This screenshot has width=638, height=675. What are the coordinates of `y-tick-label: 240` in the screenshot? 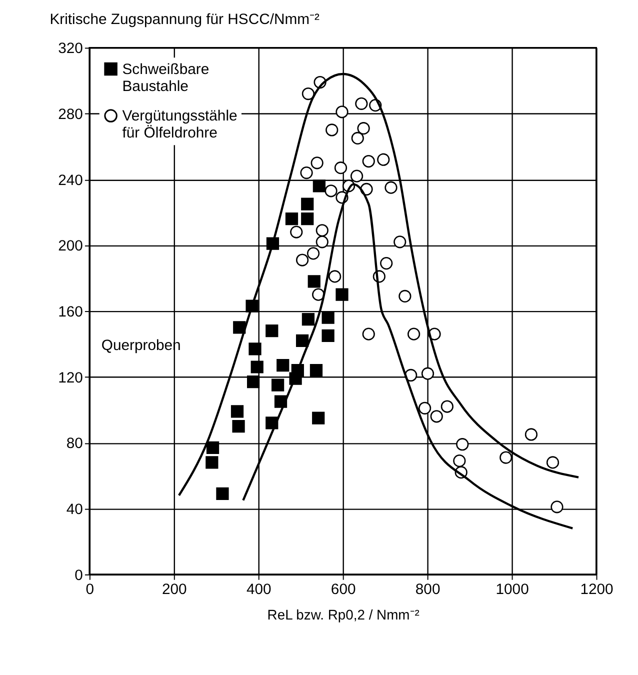 It's located at (70, 180).